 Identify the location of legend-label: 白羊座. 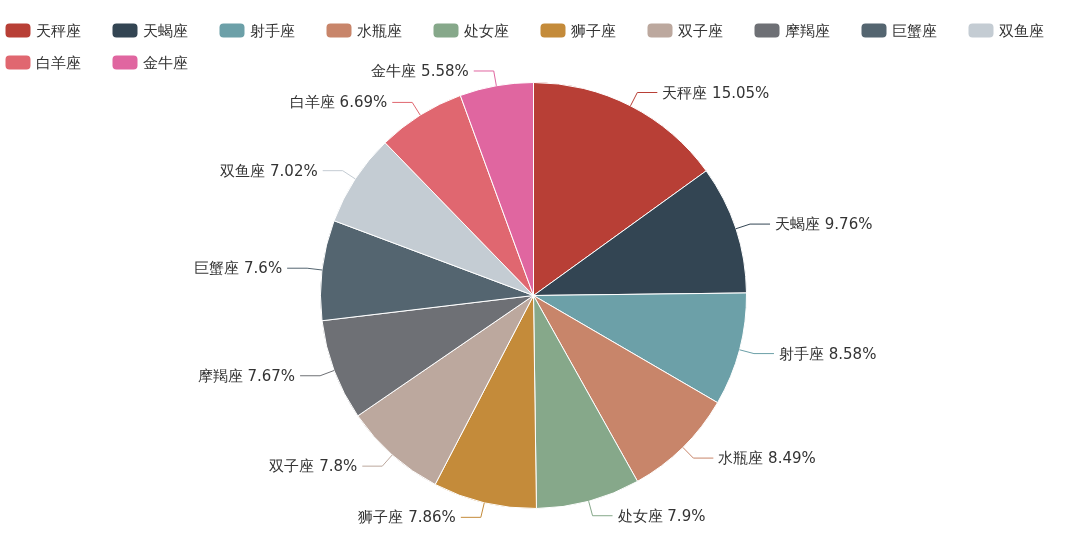
(58, 62).